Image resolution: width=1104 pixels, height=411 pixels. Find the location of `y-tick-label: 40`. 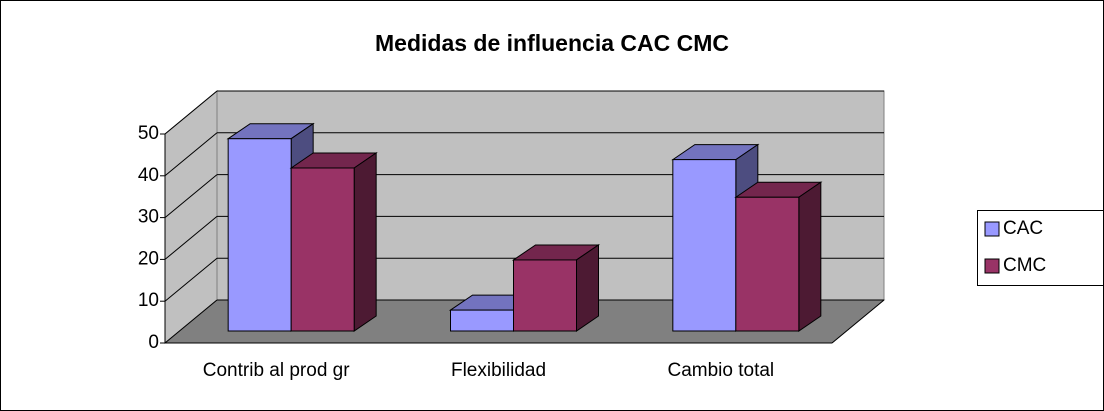

y-tick-label: 40 is located at coordinates (148, 175).